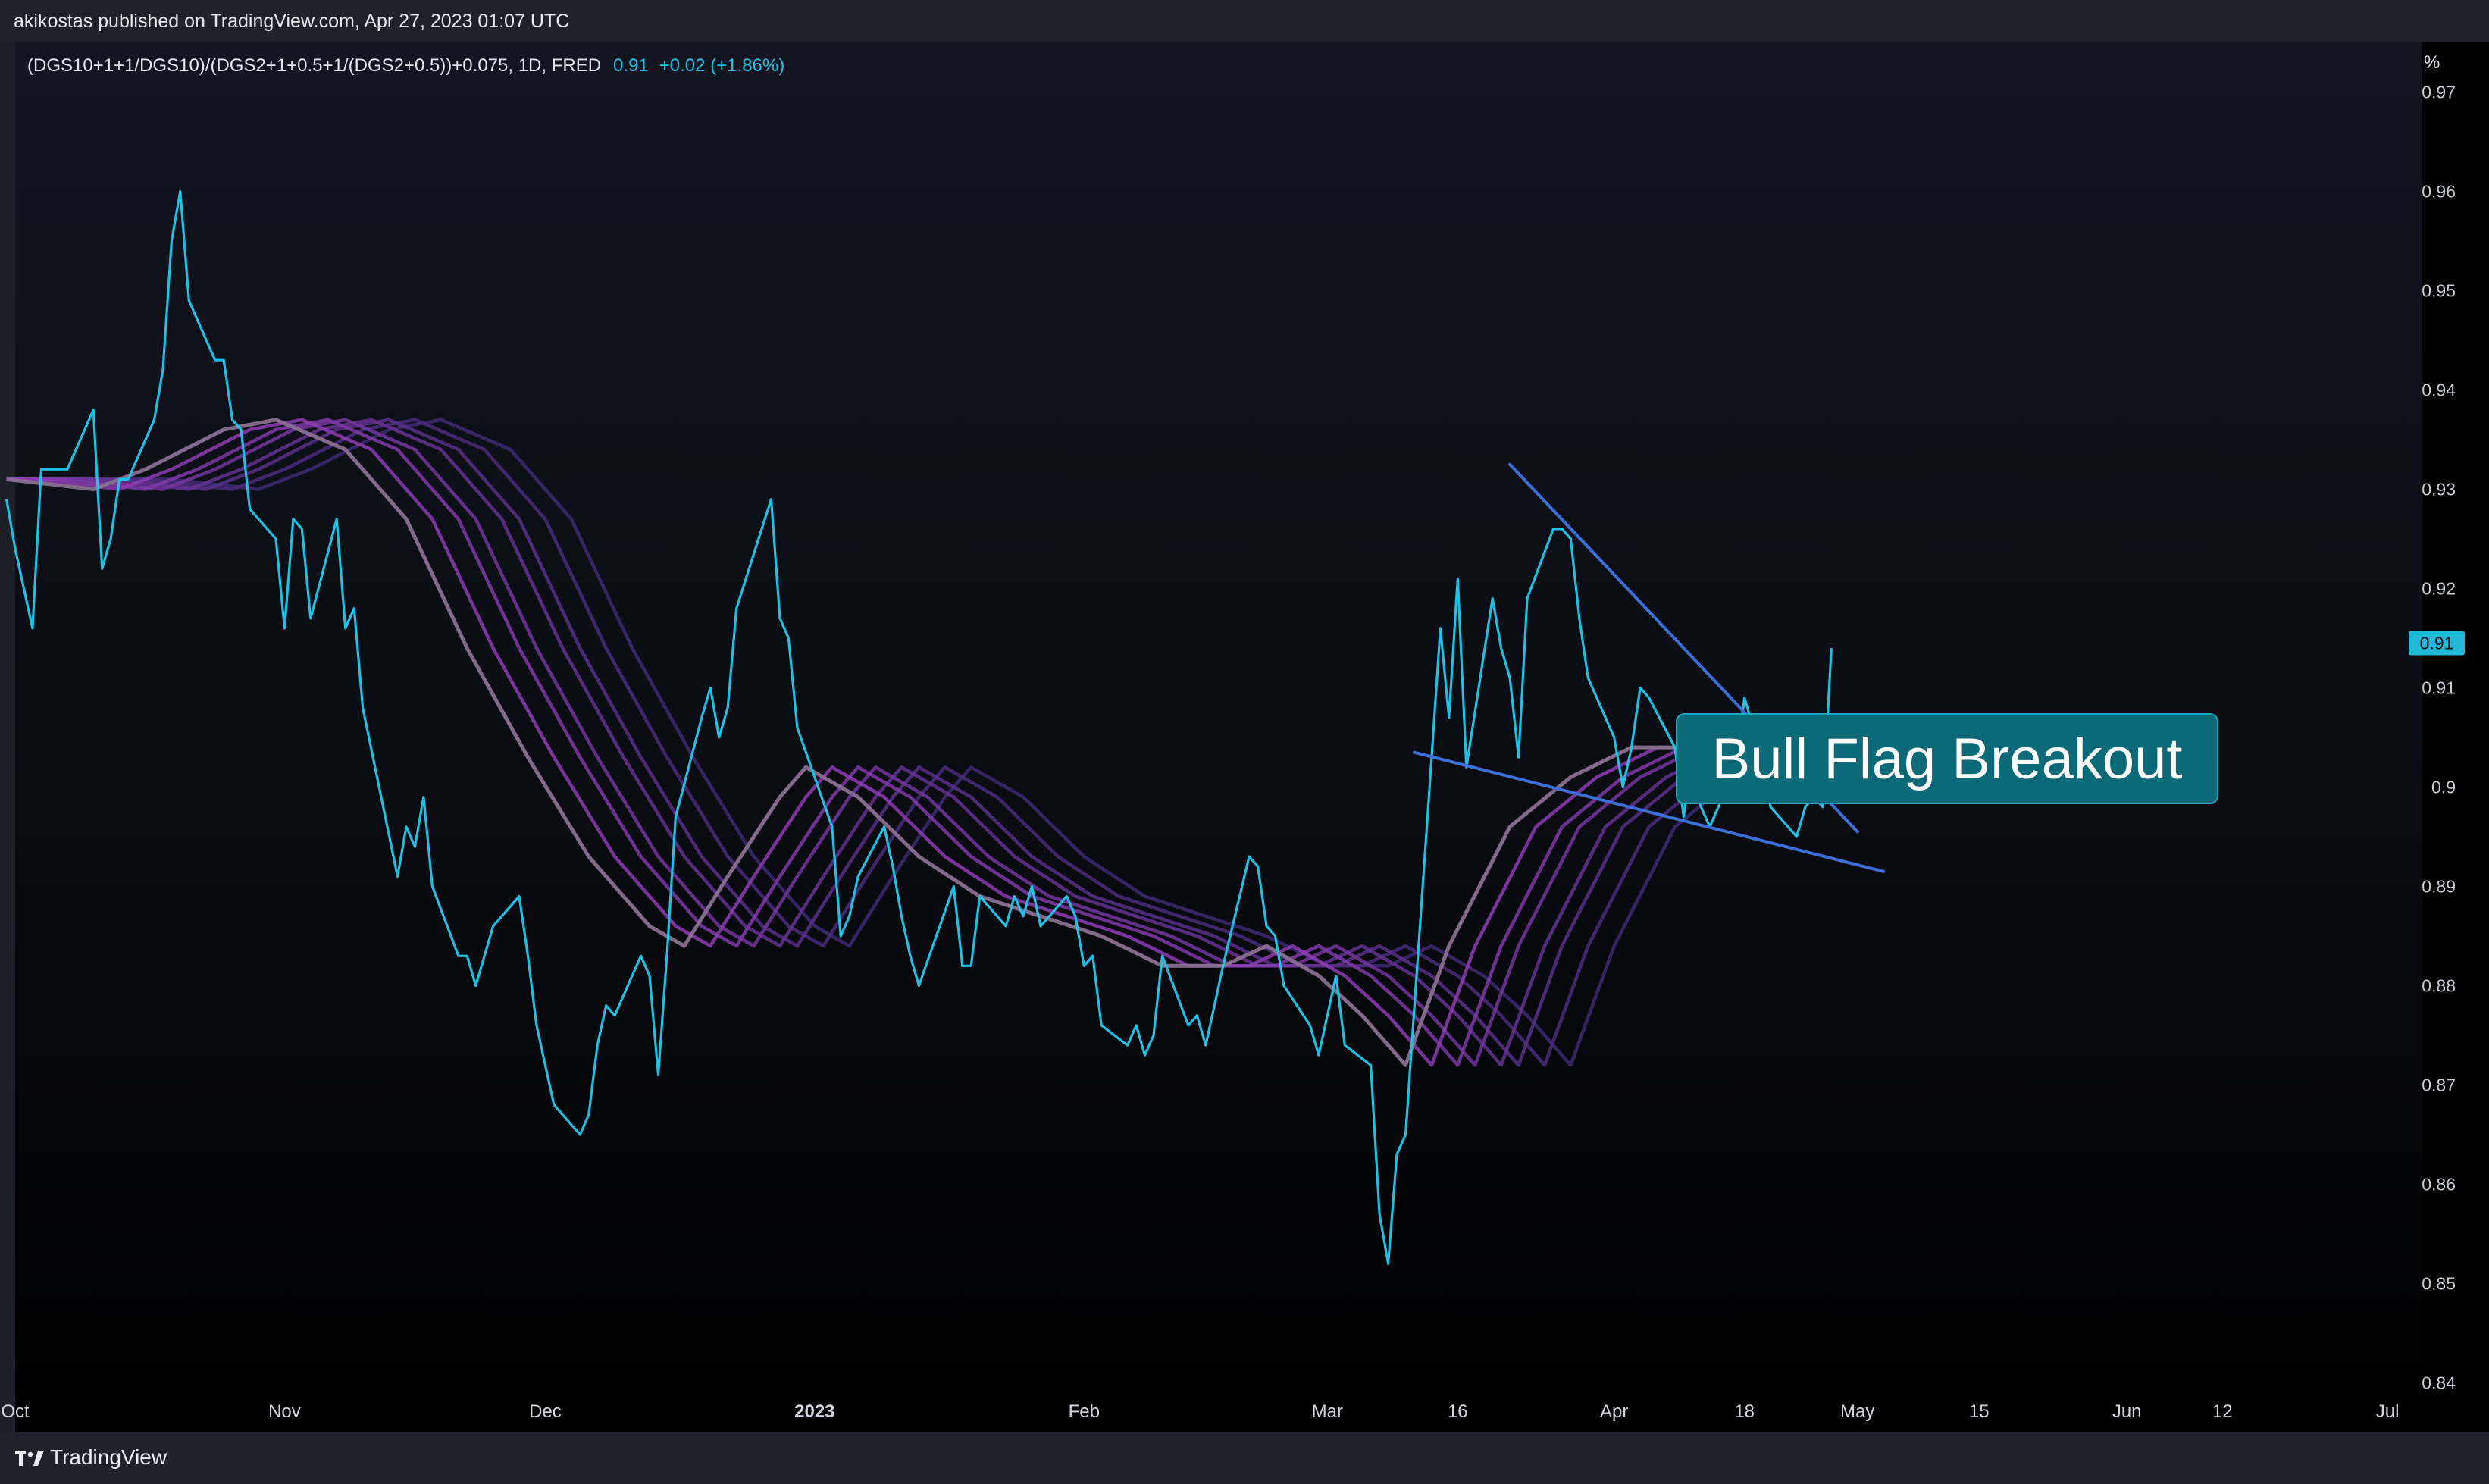 The image size is (2489, 1484). What do you see at coordinates (721, 65) in the screenshot?
I see `symbol-change: +0.02 (+1.86%)` at bounding box center [721, 65].